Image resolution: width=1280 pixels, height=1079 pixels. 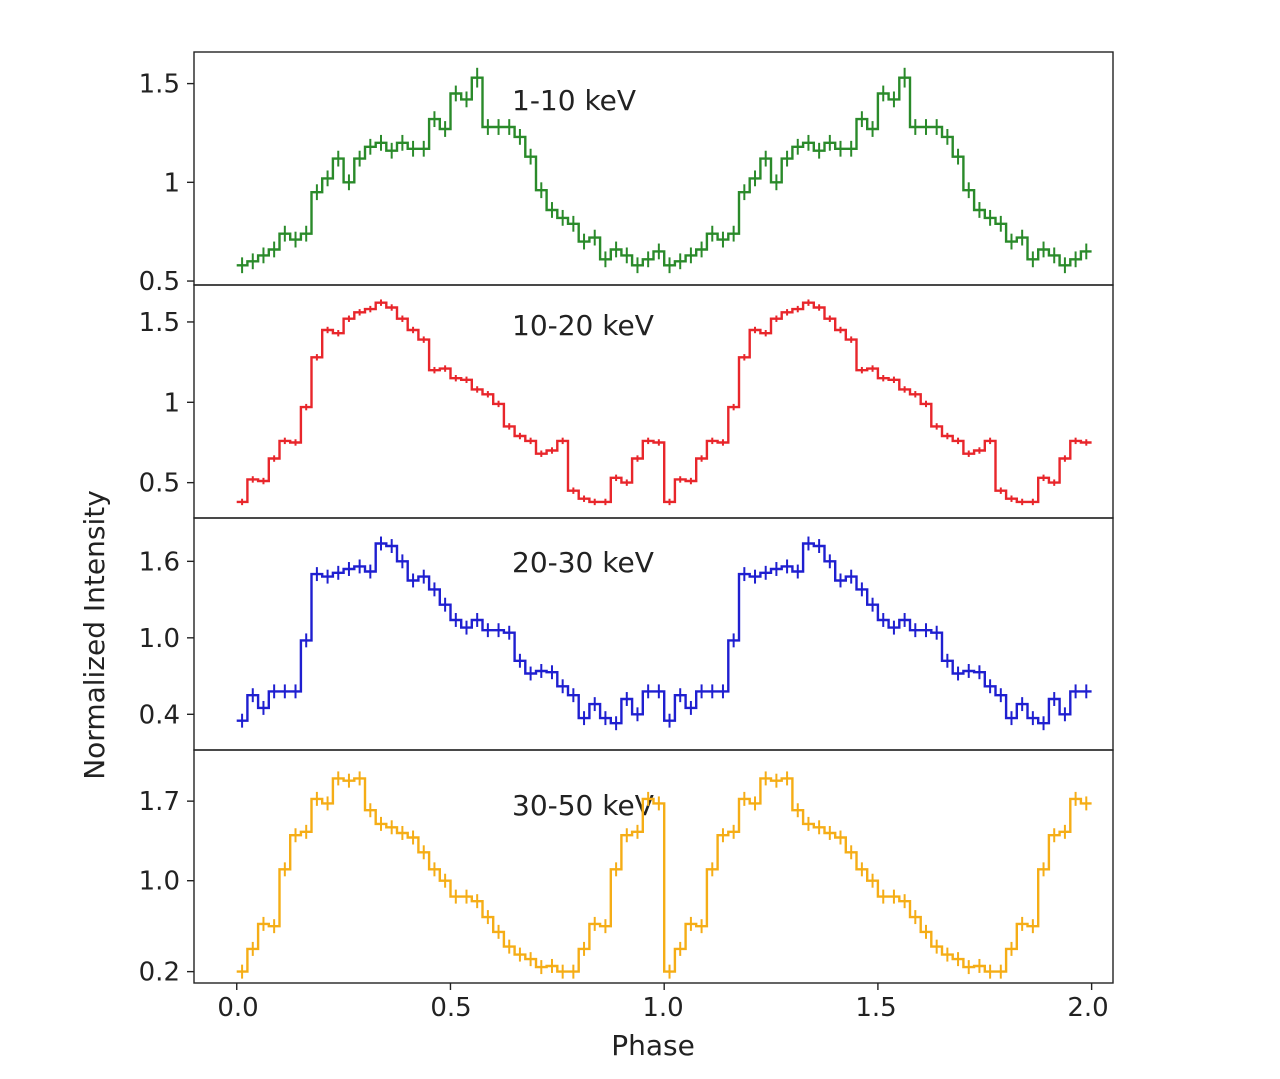 What do you see at coordinates (159, 715) in the screenshot?
I see `panel-20-30-kev-y-tick-label-0: 0.4` at bounding box center [159, 715].